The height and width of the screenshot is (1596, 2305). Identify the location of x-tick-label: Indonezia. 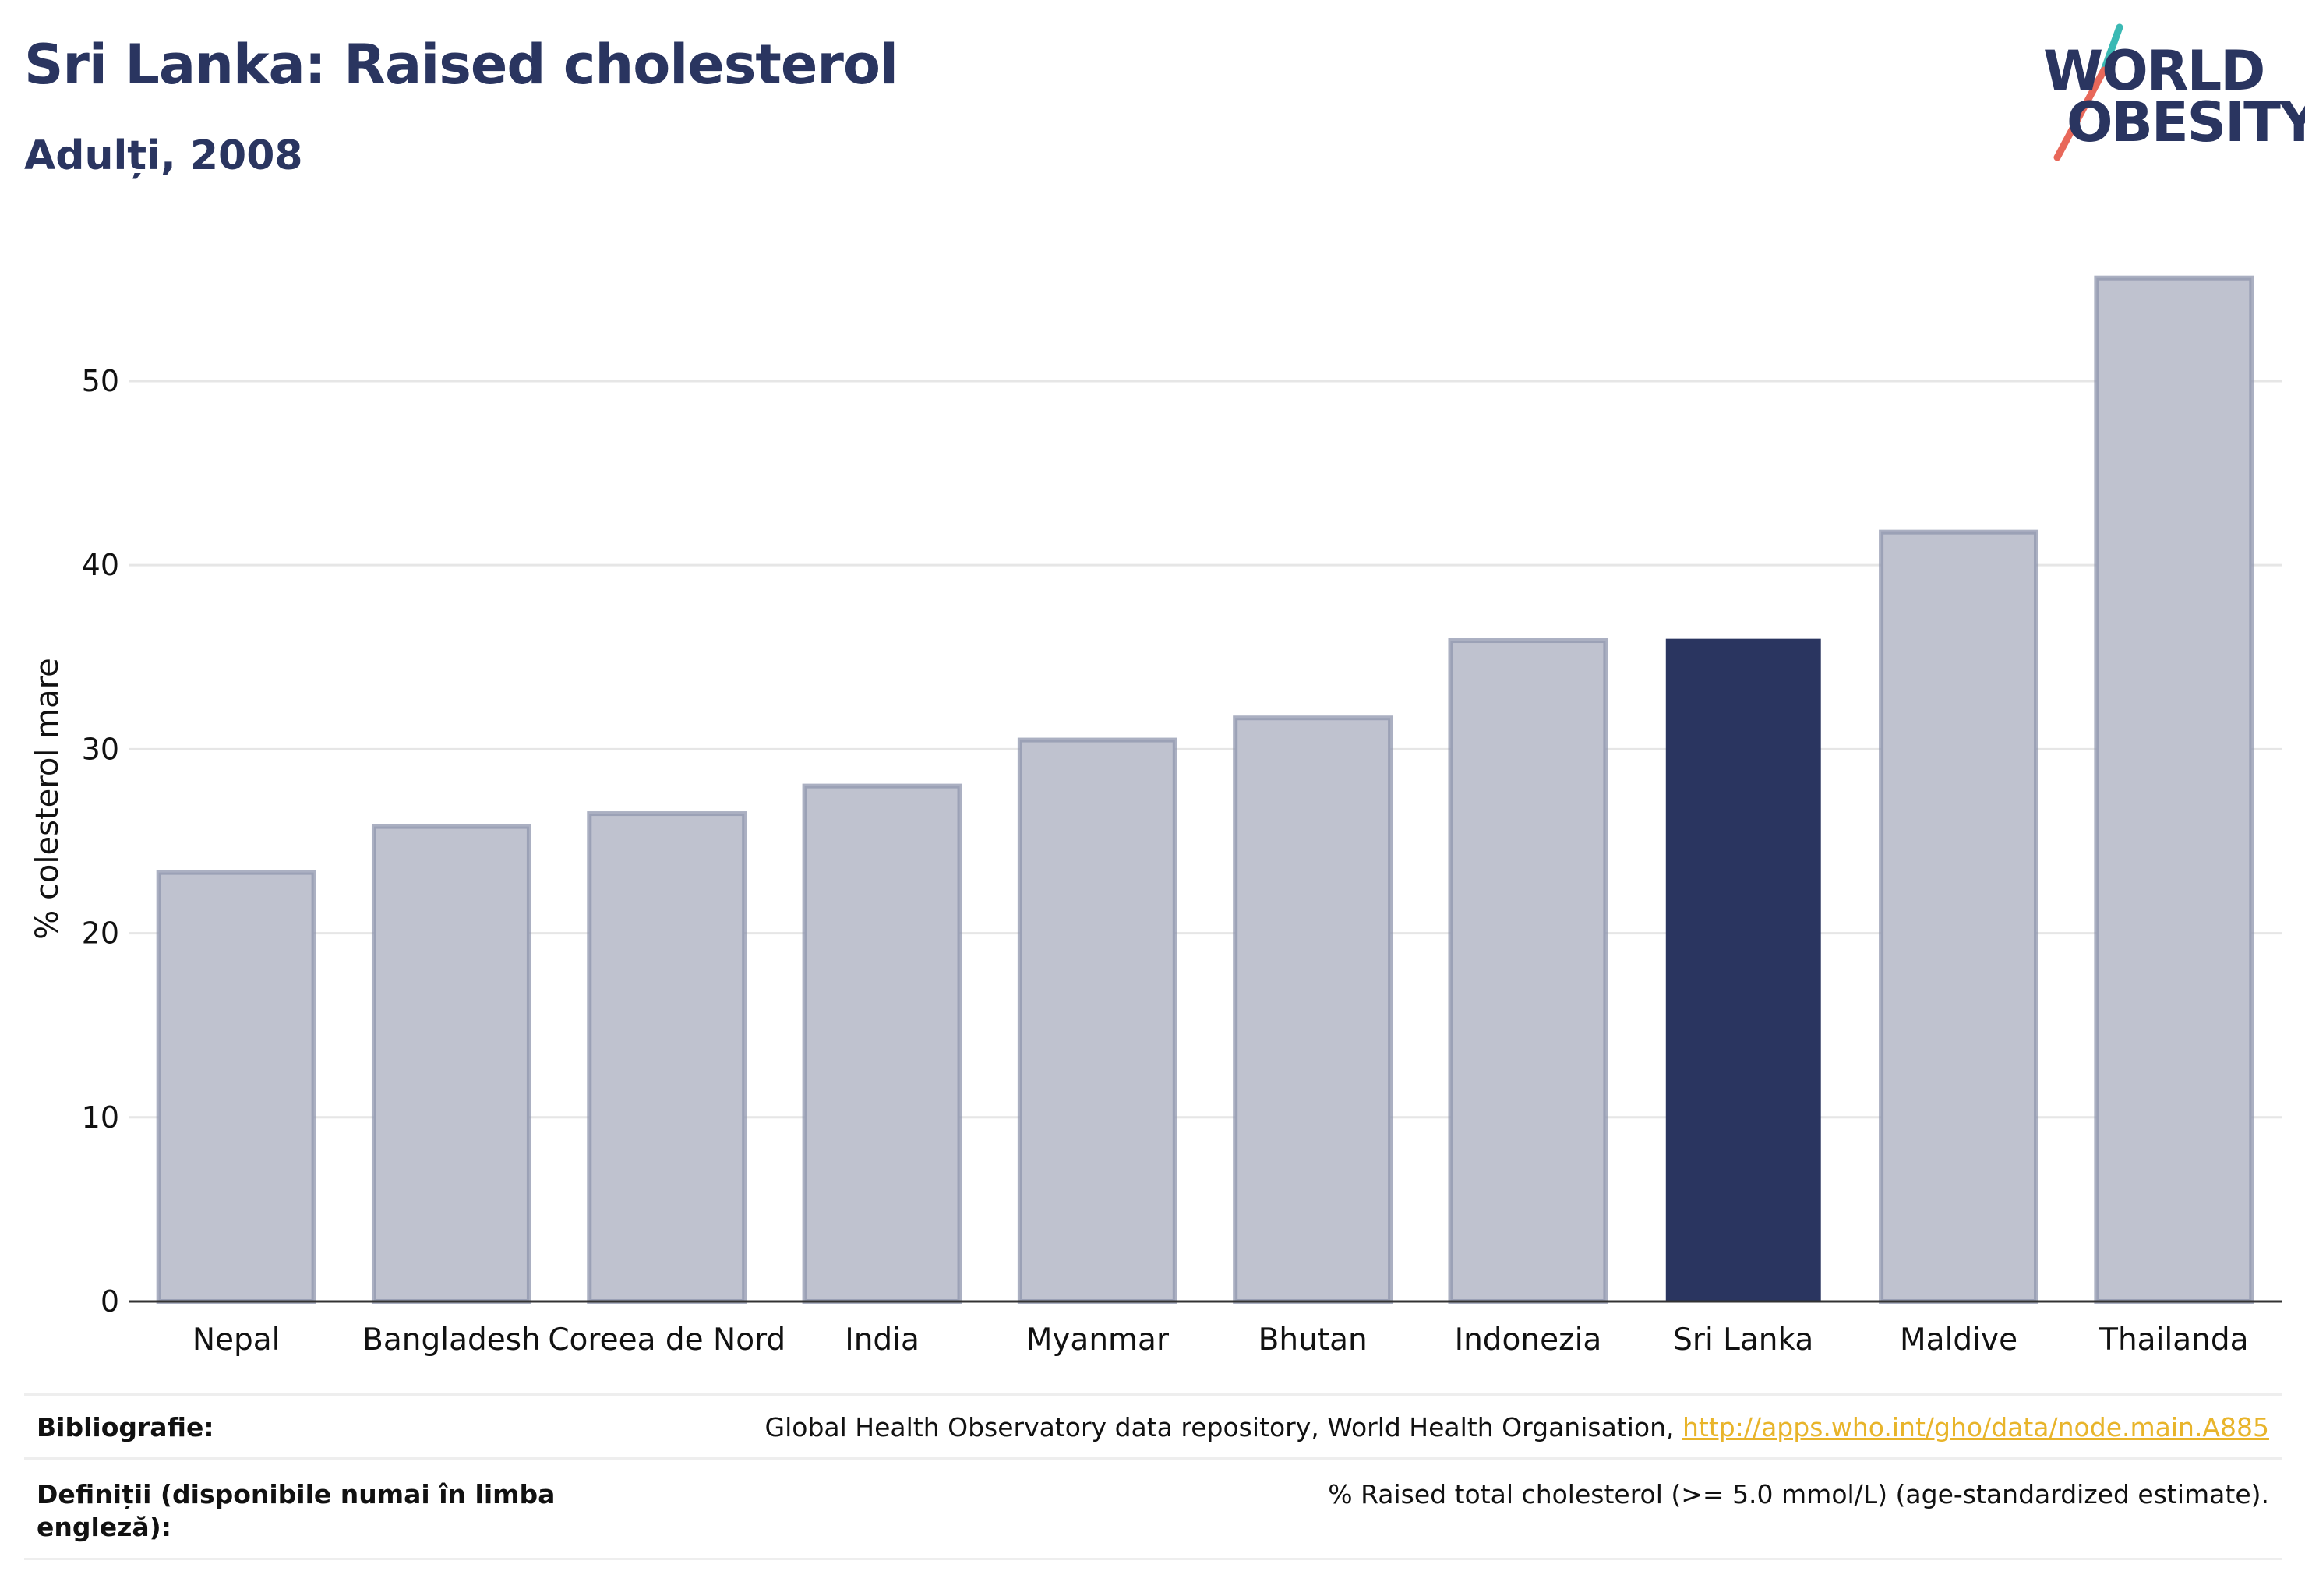
(1528, 1340).